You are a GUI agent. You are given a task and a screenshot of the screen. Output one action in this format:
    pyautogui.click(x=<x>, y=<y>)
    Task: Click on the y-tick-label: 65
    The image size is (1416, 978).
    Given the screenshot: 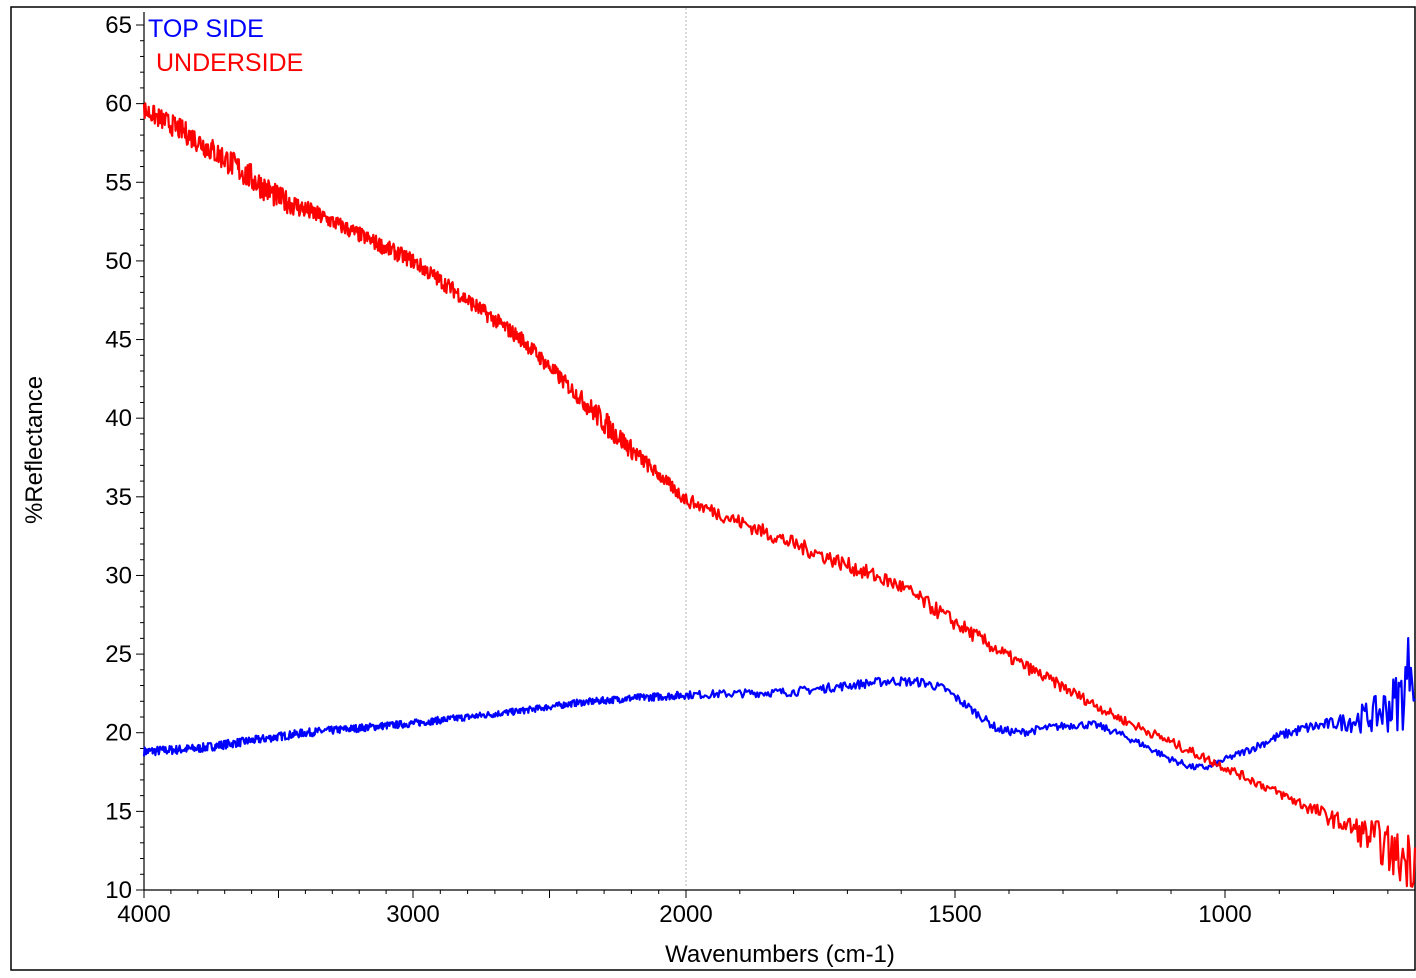 What is the action you would take?
    pyautogui.click(x=118, y=25)
    